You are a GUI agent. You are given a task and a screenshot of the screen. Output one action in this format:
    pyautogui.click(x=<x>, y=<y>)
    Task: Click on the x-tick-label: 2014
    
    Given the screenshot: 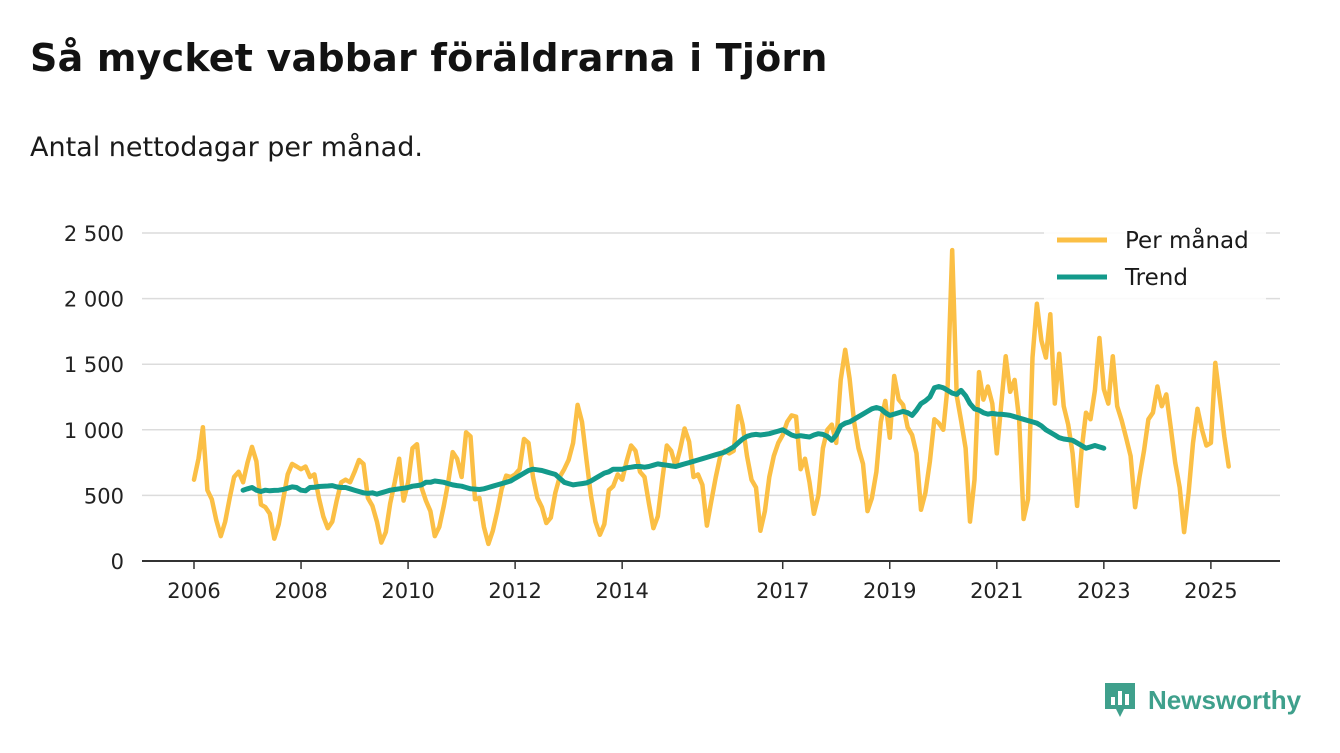 What is the action you would take?
    pyautogui.click(x=621, y=591)
    